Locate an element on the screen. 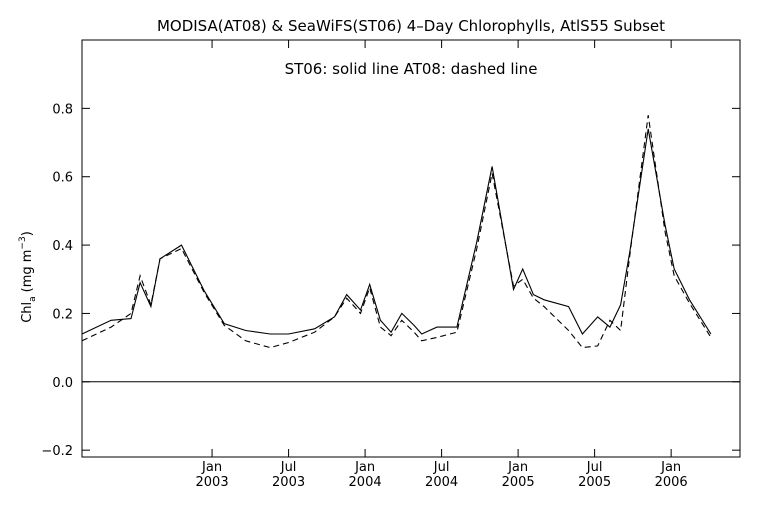  y-axis-label: Chla (mg m−3) is located at coordinates (28, 277).